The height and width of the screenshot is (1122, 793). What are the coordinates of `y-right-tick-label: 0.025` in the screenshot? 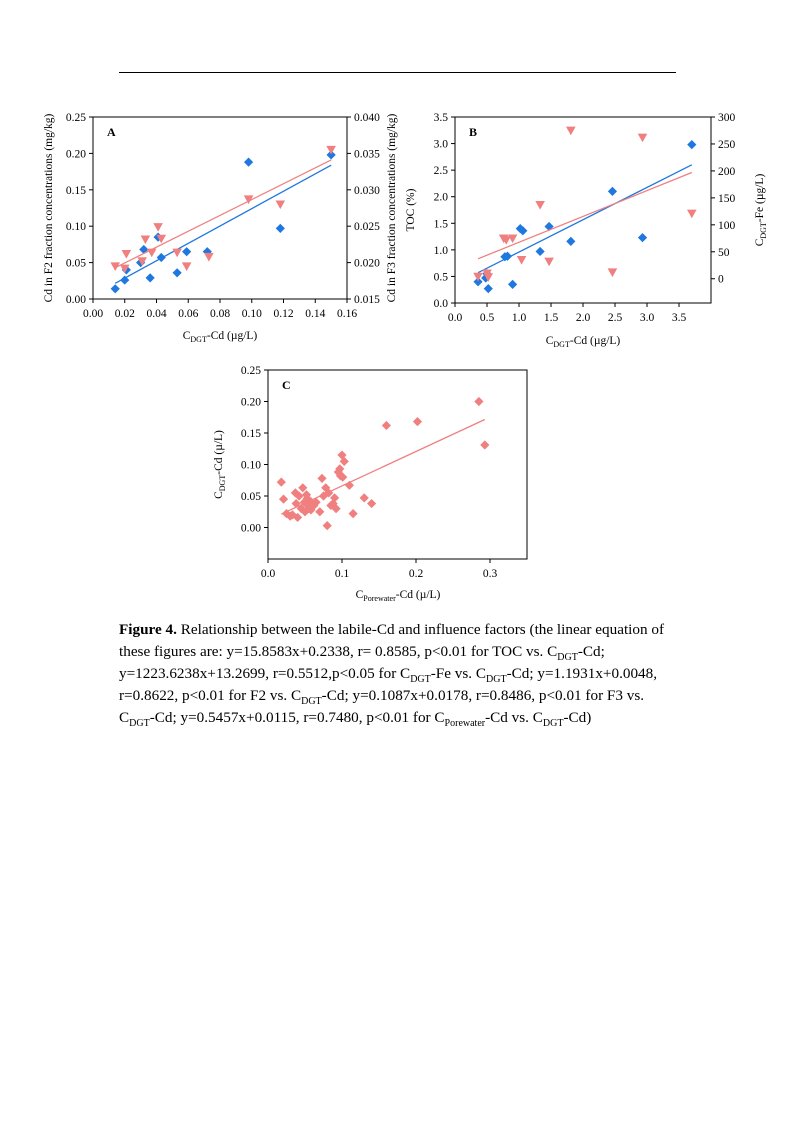 It's located at (367, 227).